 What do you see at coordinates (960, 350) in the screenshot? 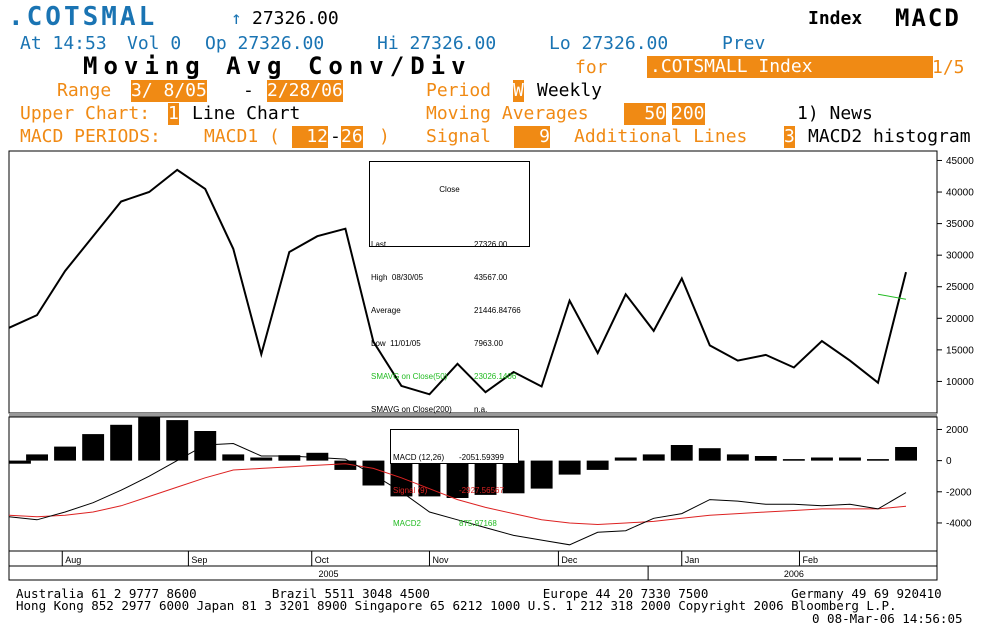
I see `y-tick-label: 15000` at bounding box center [960, 350].